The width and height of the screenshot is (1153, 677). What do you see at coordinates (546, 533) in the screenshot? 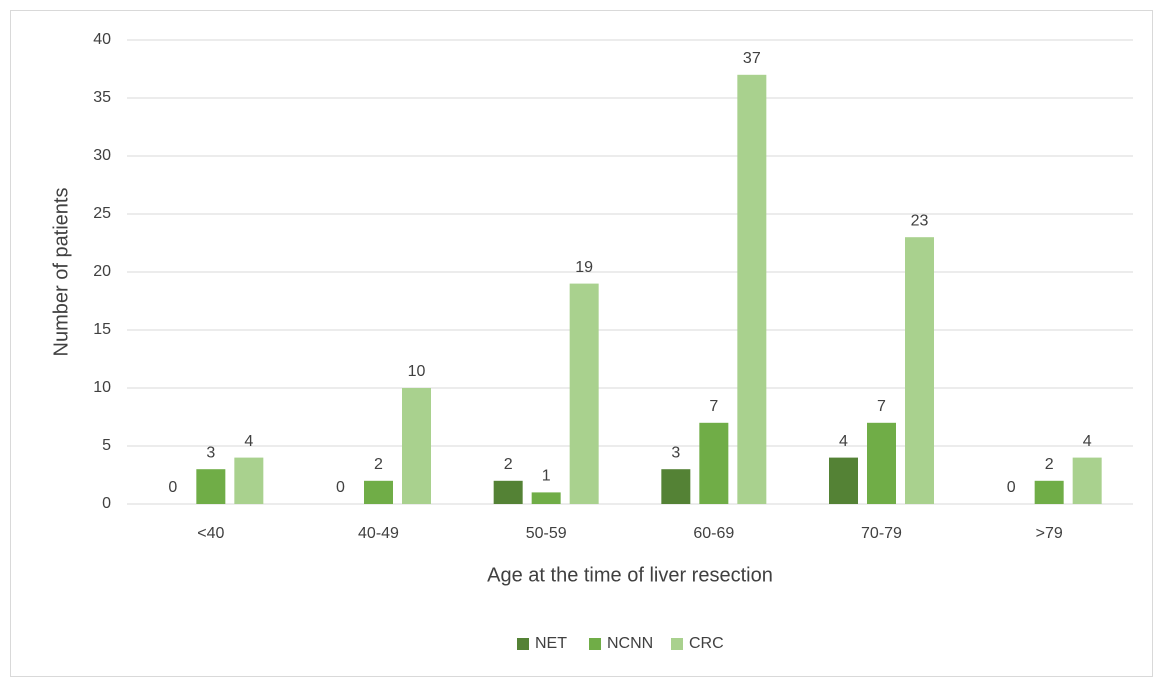
I see `x-tick-label: 50-59` at bounding box center [546, 533].